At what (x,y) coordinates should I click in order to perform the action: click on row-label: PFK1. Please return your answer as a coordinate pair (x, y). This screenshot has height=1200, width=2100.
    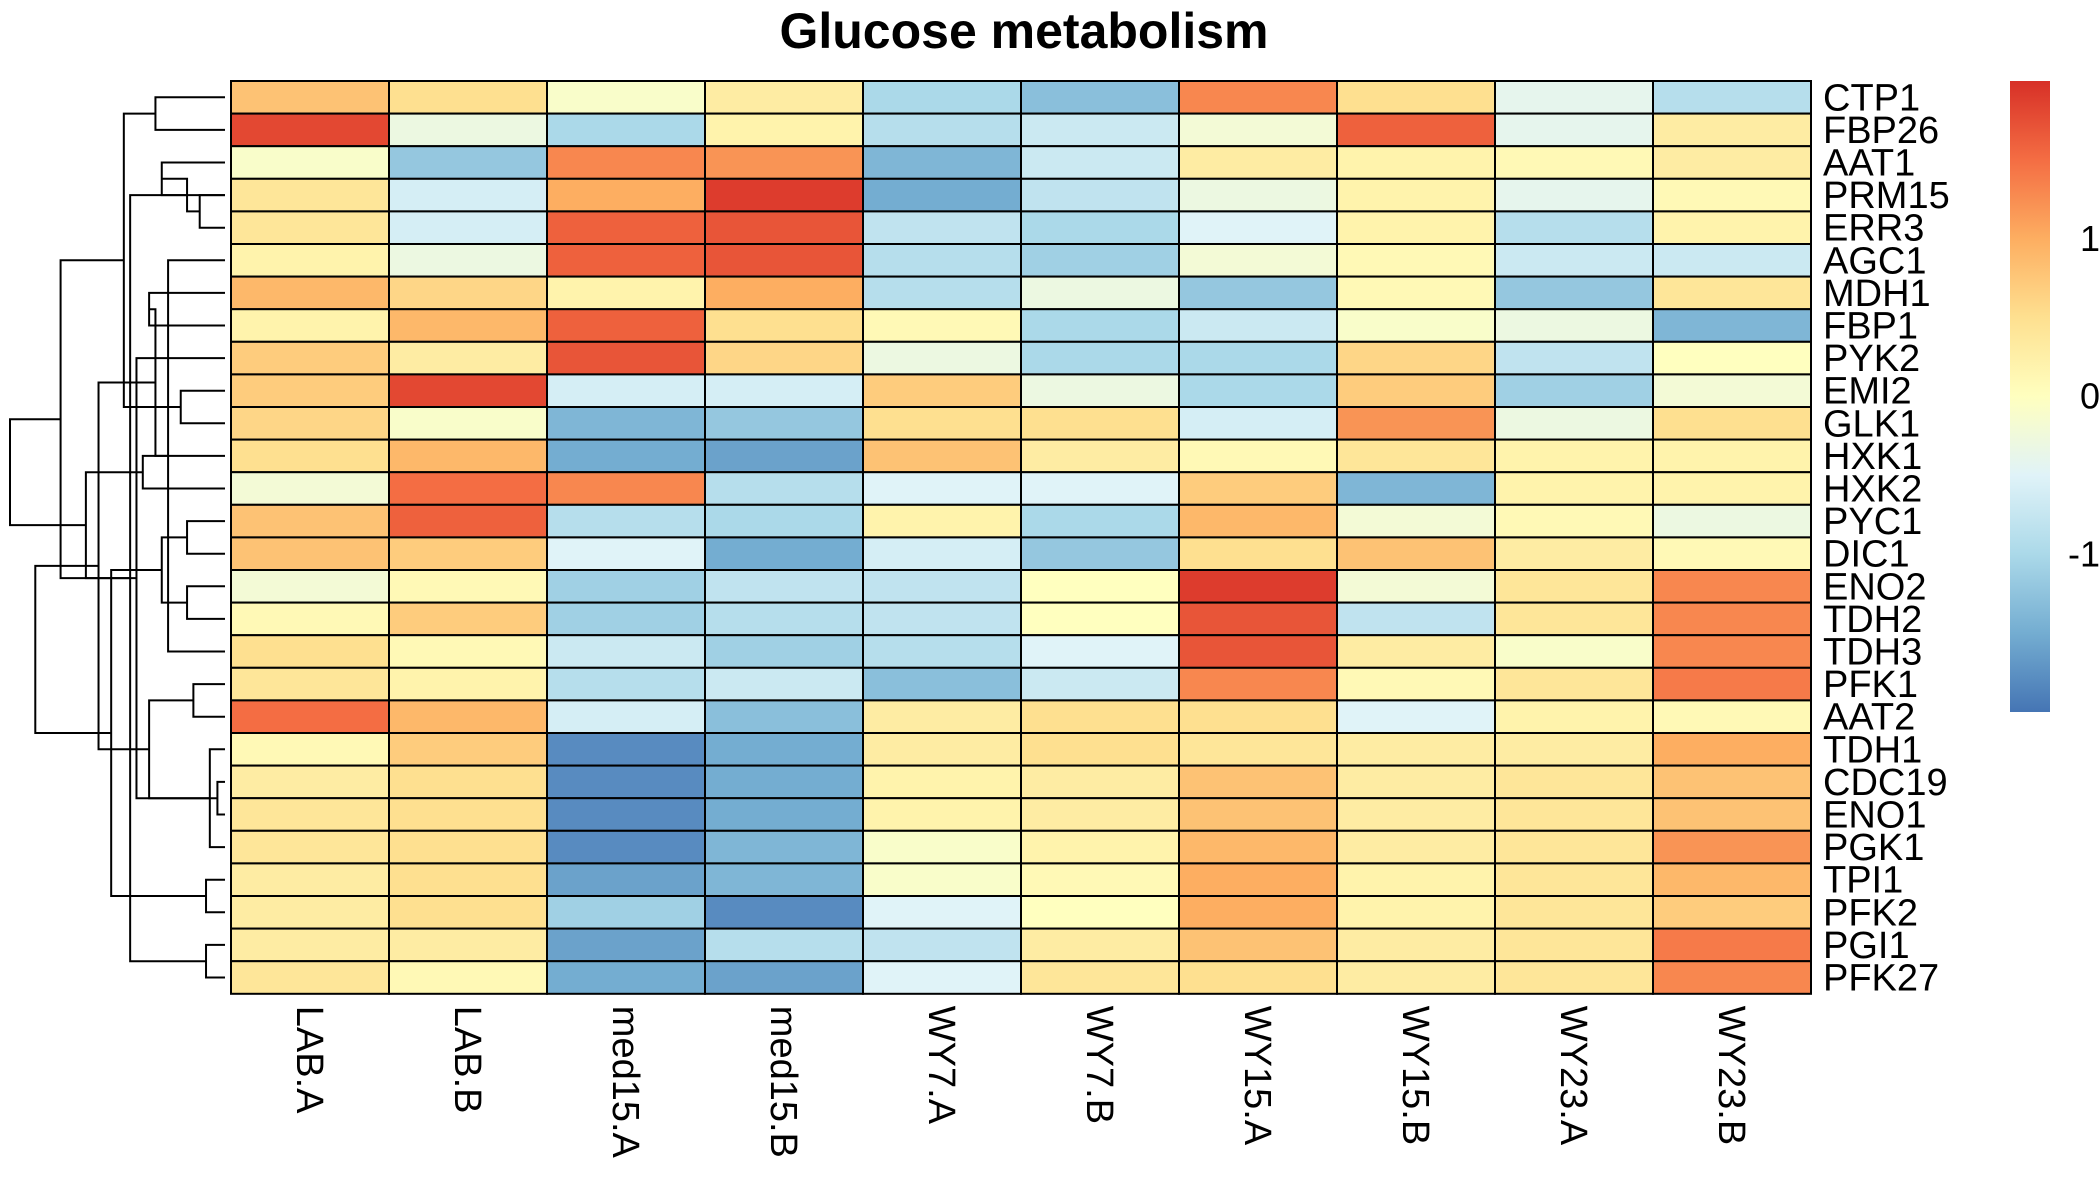
    Looking at the image, I should click on (1870, 685).